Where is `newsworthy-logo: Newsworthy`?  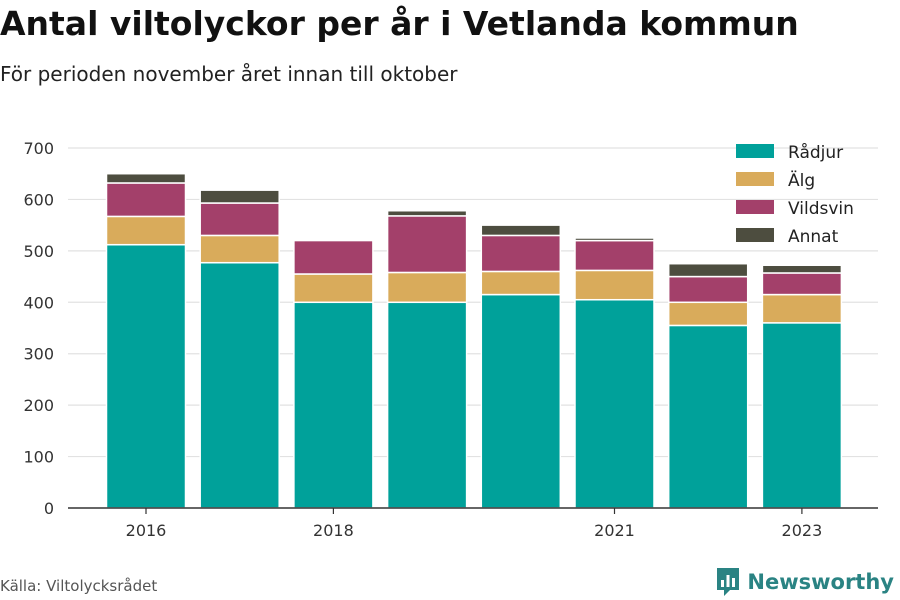
newsworthy-logo: Newsworthy is located at coordinates (804, 582).